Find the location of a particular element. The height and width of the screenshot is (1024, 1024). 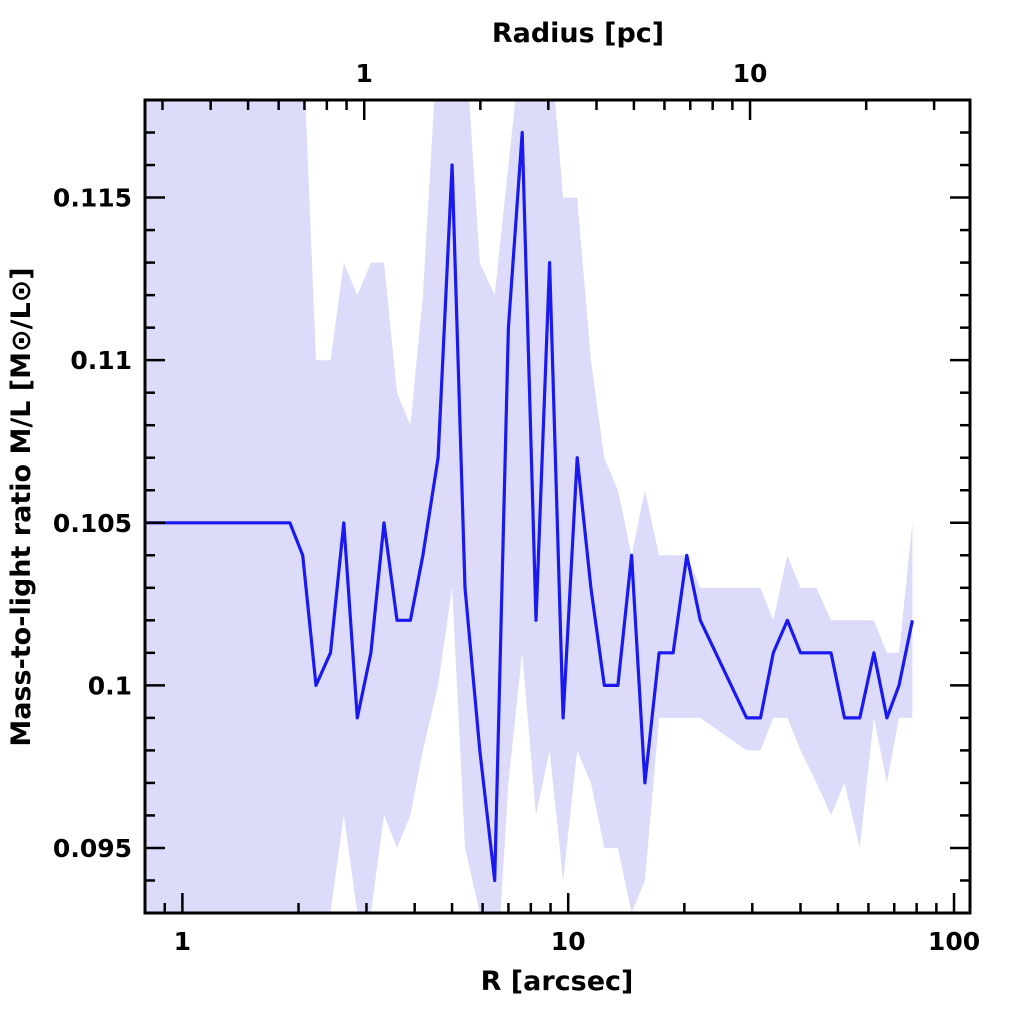

y-tick-label: 0.105 is located at coordinates (92, 523).